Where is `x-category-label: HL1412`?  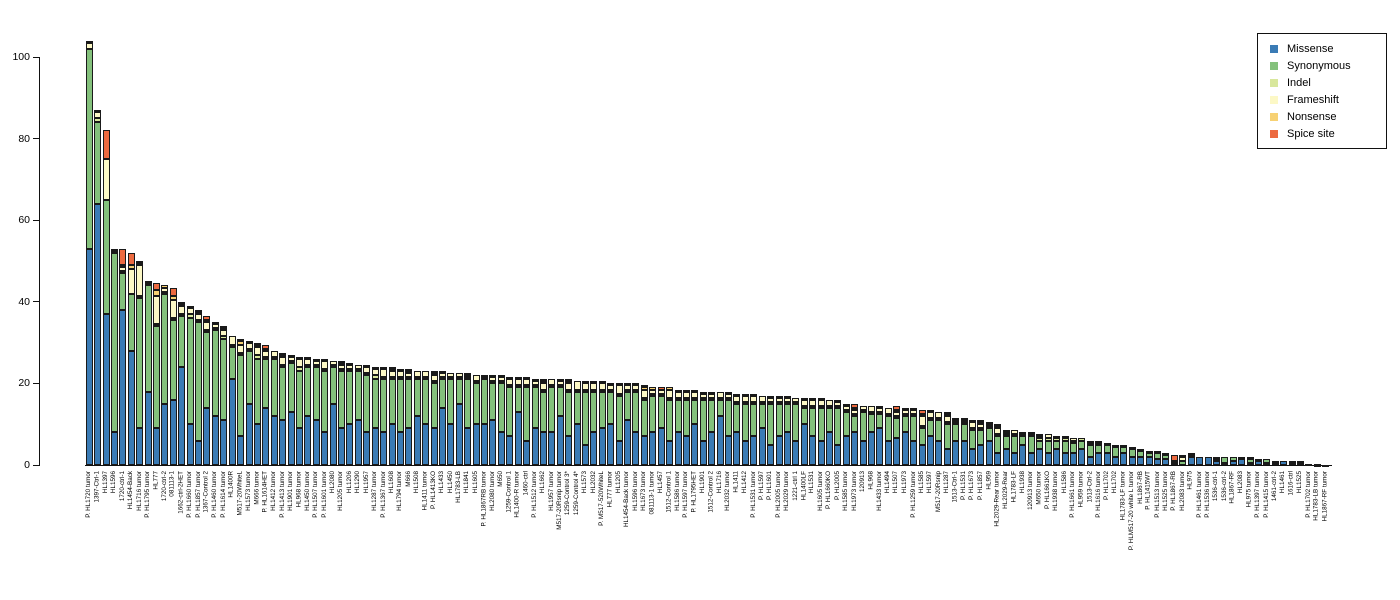 x-category-label: HL1412 is located at coordinates (745, 482).